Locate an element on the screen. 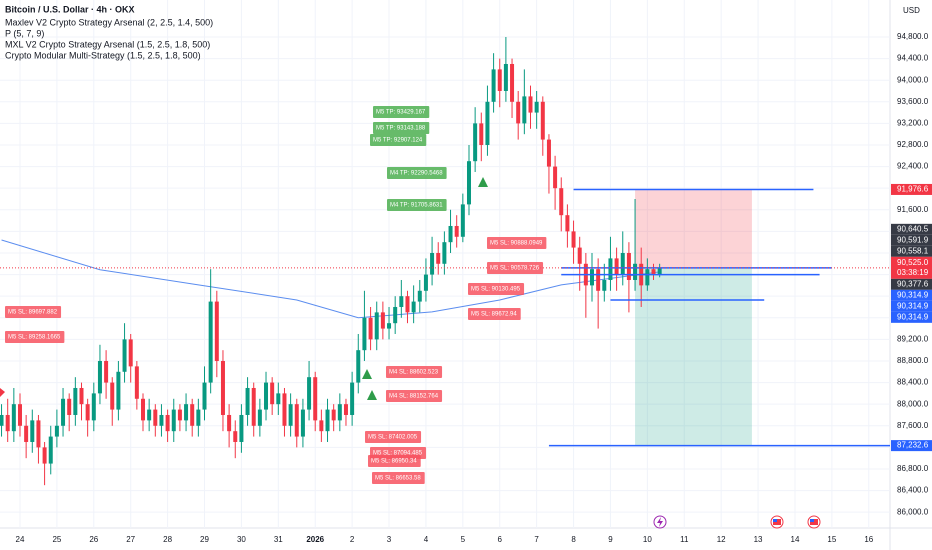  x-tick-label: 28 is located at coordinates (167, 539).